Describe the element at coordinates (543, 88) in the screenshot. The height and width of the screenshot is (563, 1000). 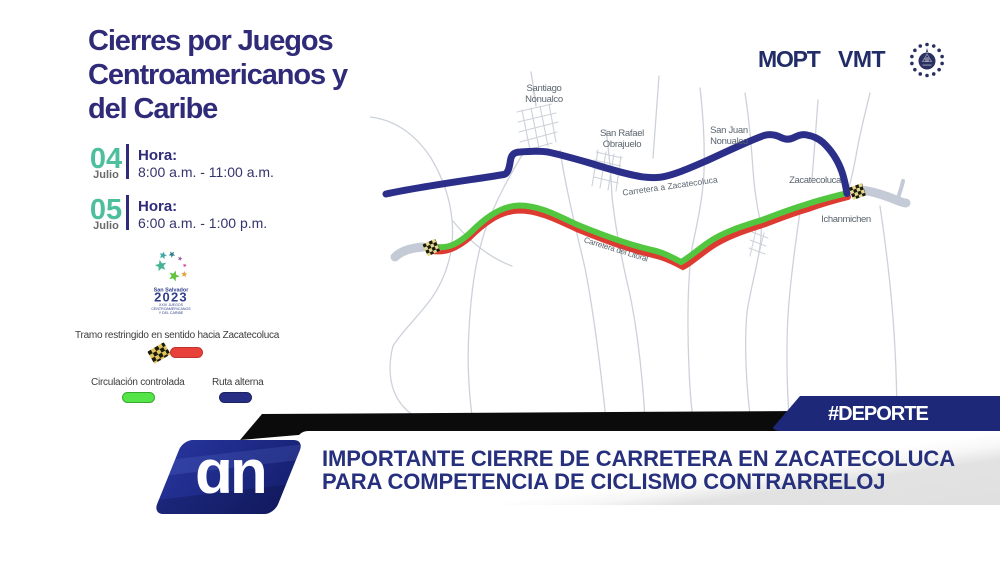
I see `svg-text: Santiago` at that location.